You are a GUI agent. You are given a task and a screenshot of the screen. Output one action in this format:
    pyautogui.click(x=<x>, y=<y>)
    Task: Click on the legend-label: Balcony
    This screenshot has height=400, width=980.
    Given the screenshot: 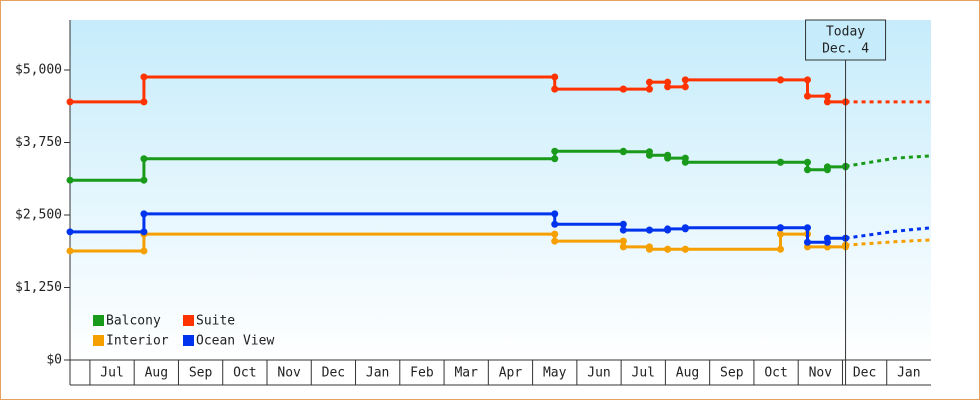 What is the action you would take?
    pyautogui.click(x=133, y=321)
    